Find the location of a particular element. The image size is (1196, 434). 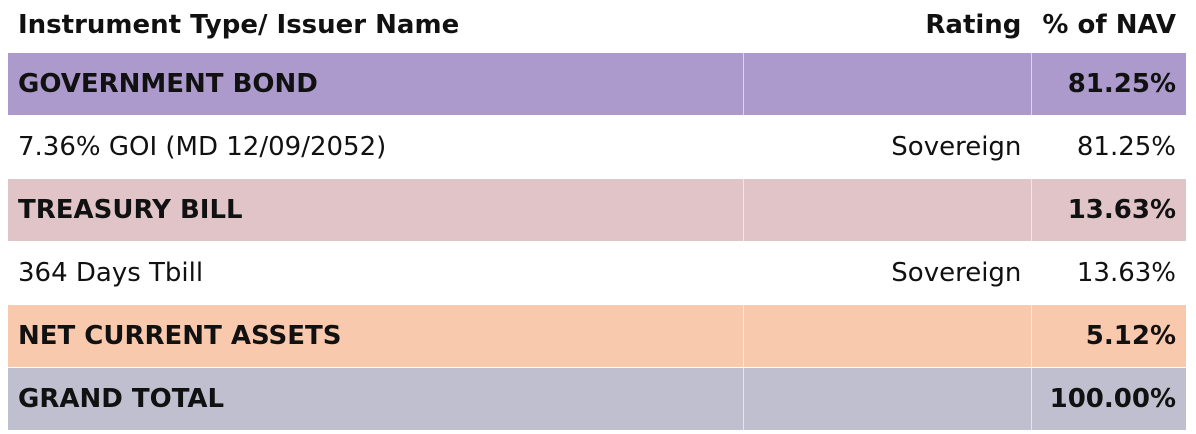

header-cell: Rating is located at coordinates (887, 26).